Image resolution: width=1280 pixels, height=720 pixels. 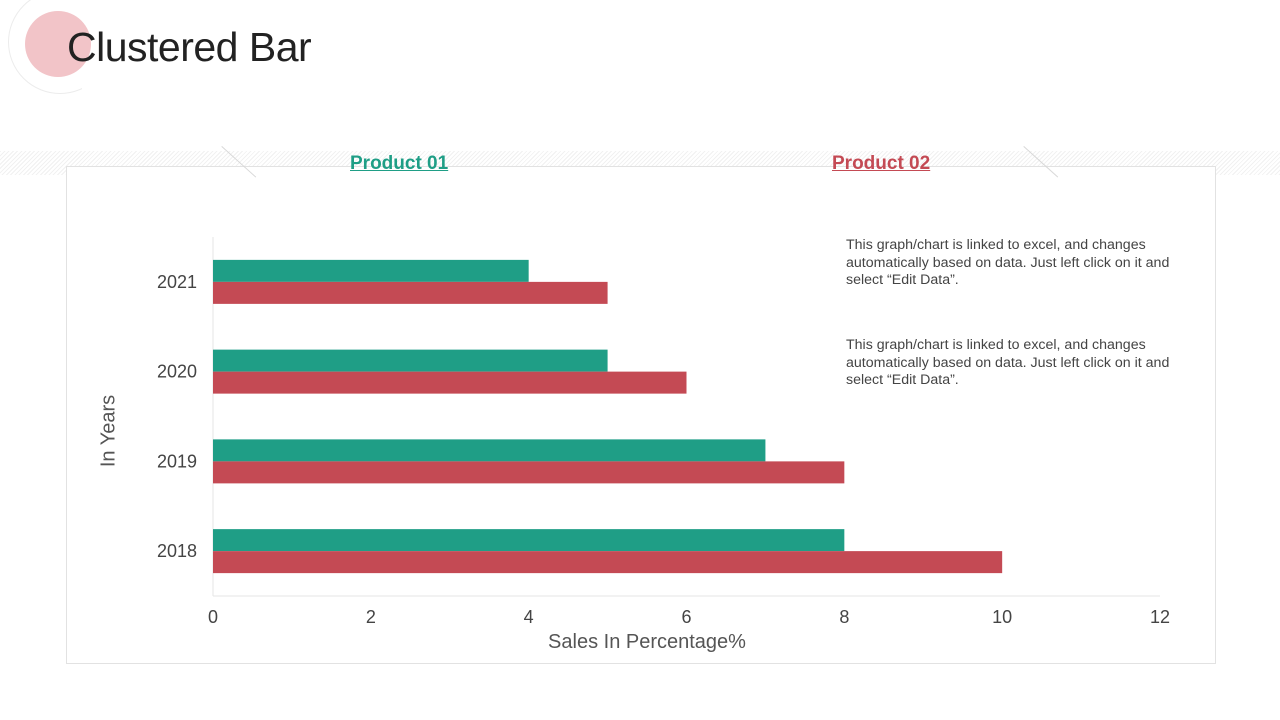 What do you see at coordinates (450, 382) in the screenshot?
I see `bar-product-02-2020` at bounding box center [450, 382].